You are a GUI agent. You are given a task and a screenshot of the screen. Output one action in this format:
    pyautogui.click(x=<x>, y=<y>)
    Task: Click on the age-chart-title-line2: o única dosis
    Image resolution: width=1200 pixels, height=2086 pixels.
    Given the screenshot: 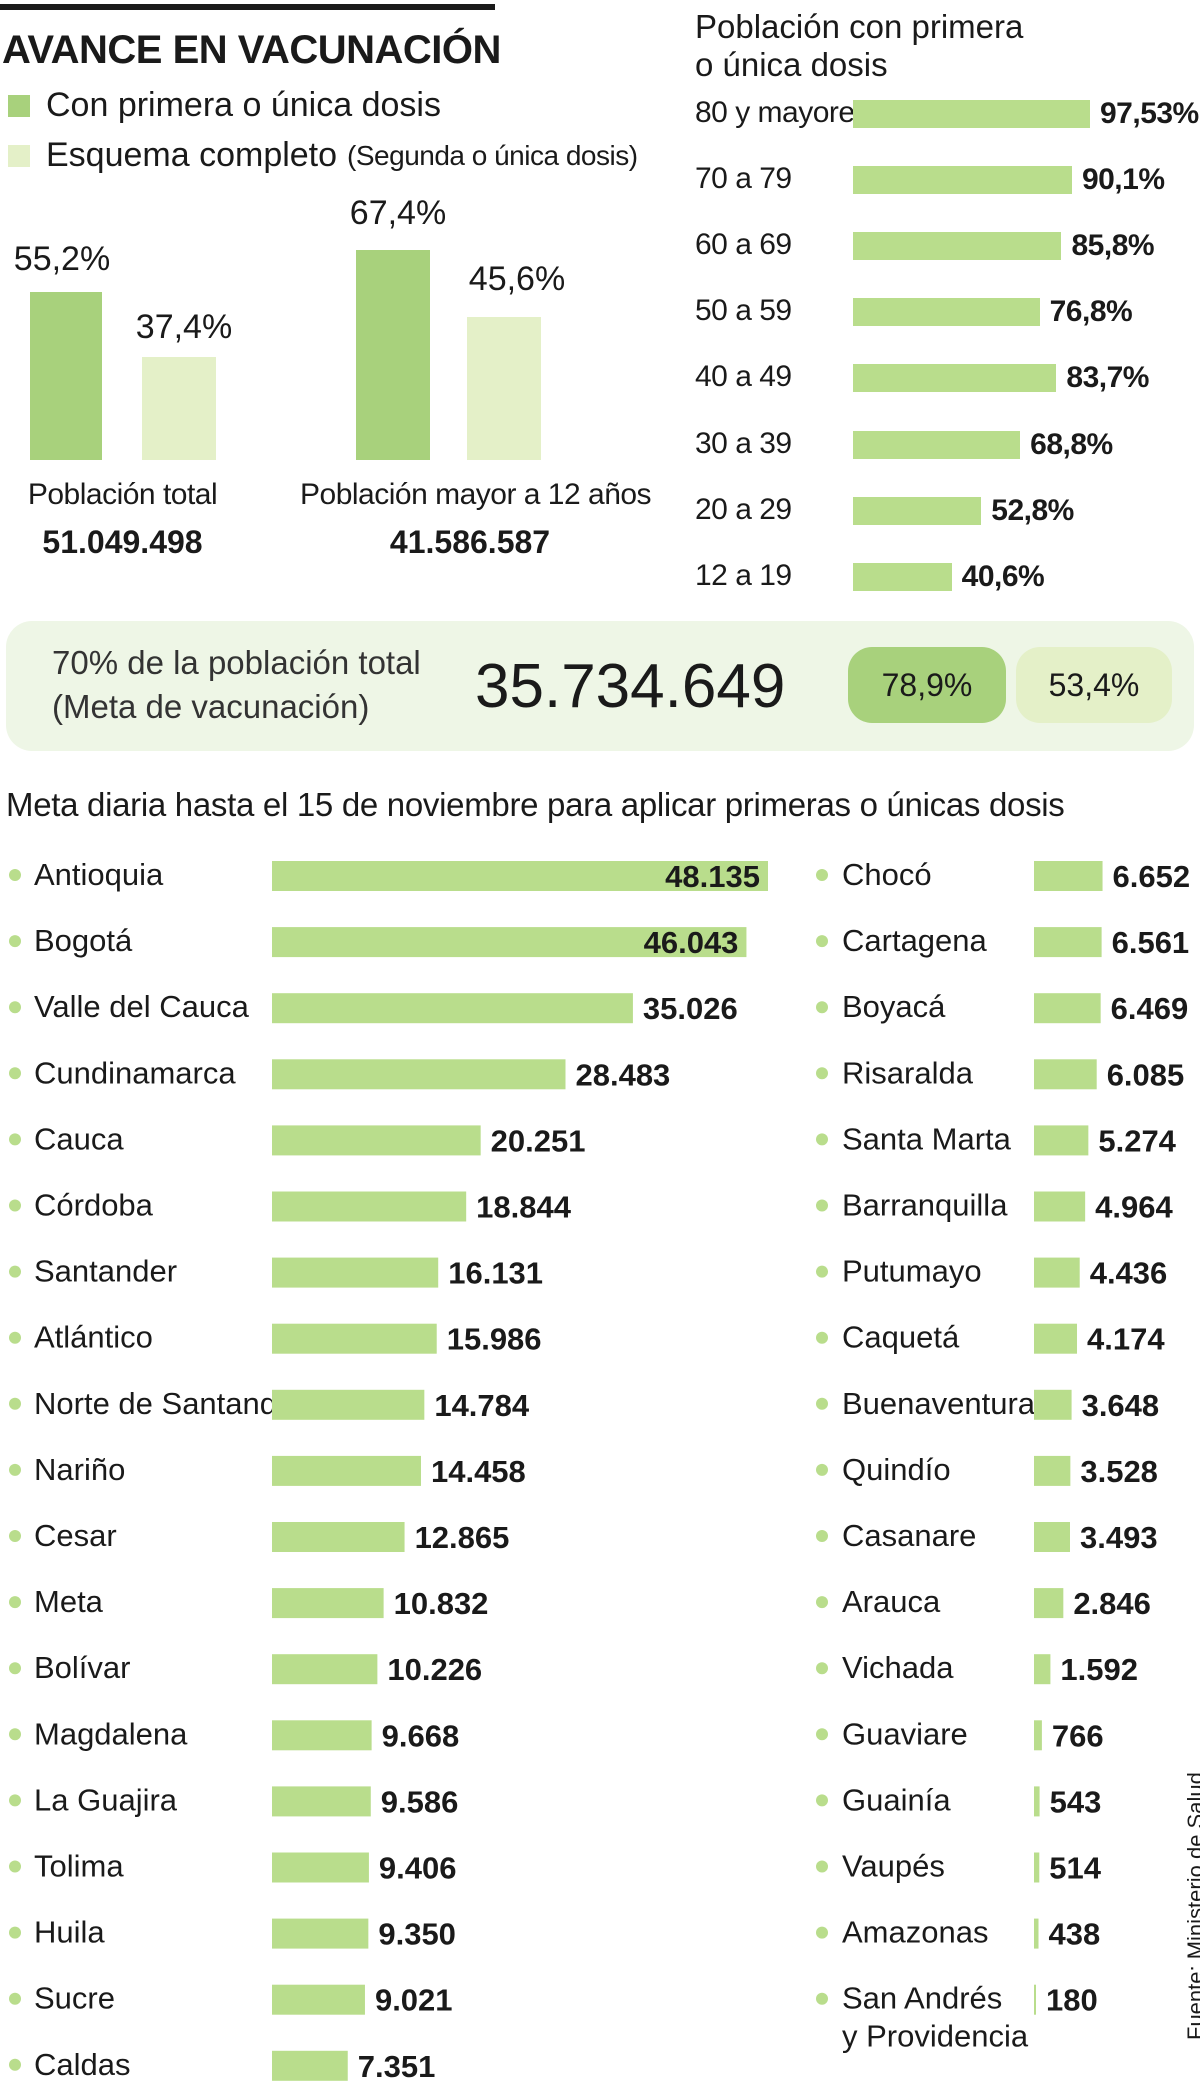 What is the action you would take?
    pyautogui.click(x=791, y=64)
    